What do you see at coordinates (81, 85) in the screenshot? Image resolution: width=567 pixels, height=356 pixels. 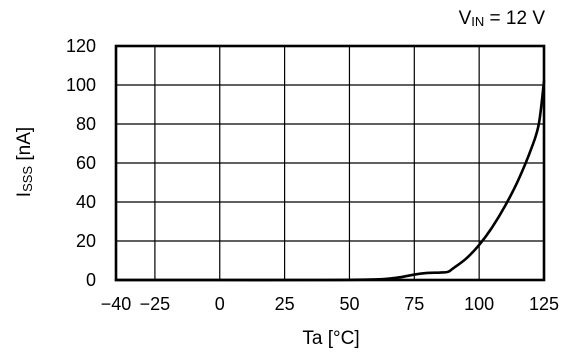 I see `y-tick-label: 100` at bounding box center [81, 85].